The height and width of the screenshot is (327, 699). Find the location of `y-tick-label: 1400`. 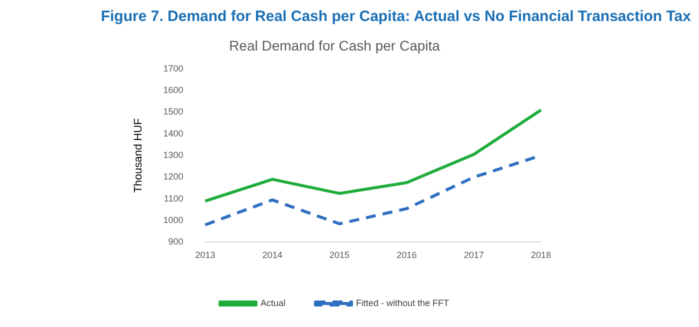

y-tick-label: 1400 is located at coordinates (173, 133).